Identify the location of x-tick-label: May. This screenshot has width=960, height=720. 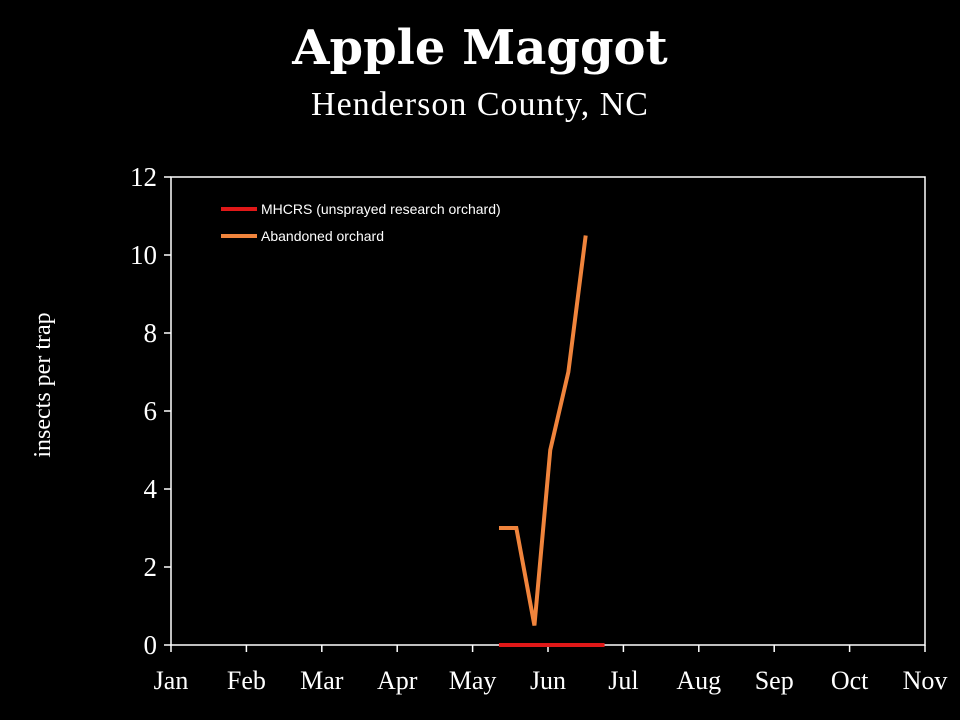
(473, 680).